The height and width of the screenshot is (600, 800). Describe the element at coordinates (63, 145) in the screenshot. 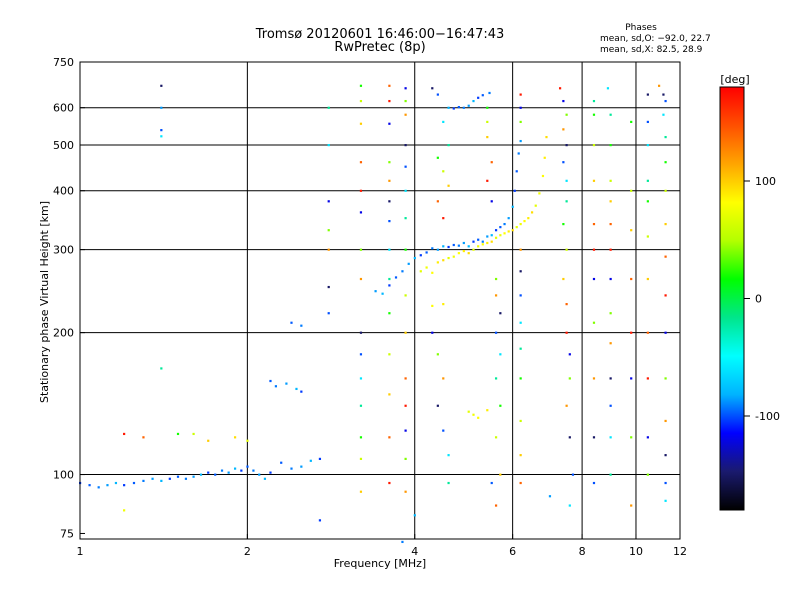

I see `y-tick-label: 500` at that location.